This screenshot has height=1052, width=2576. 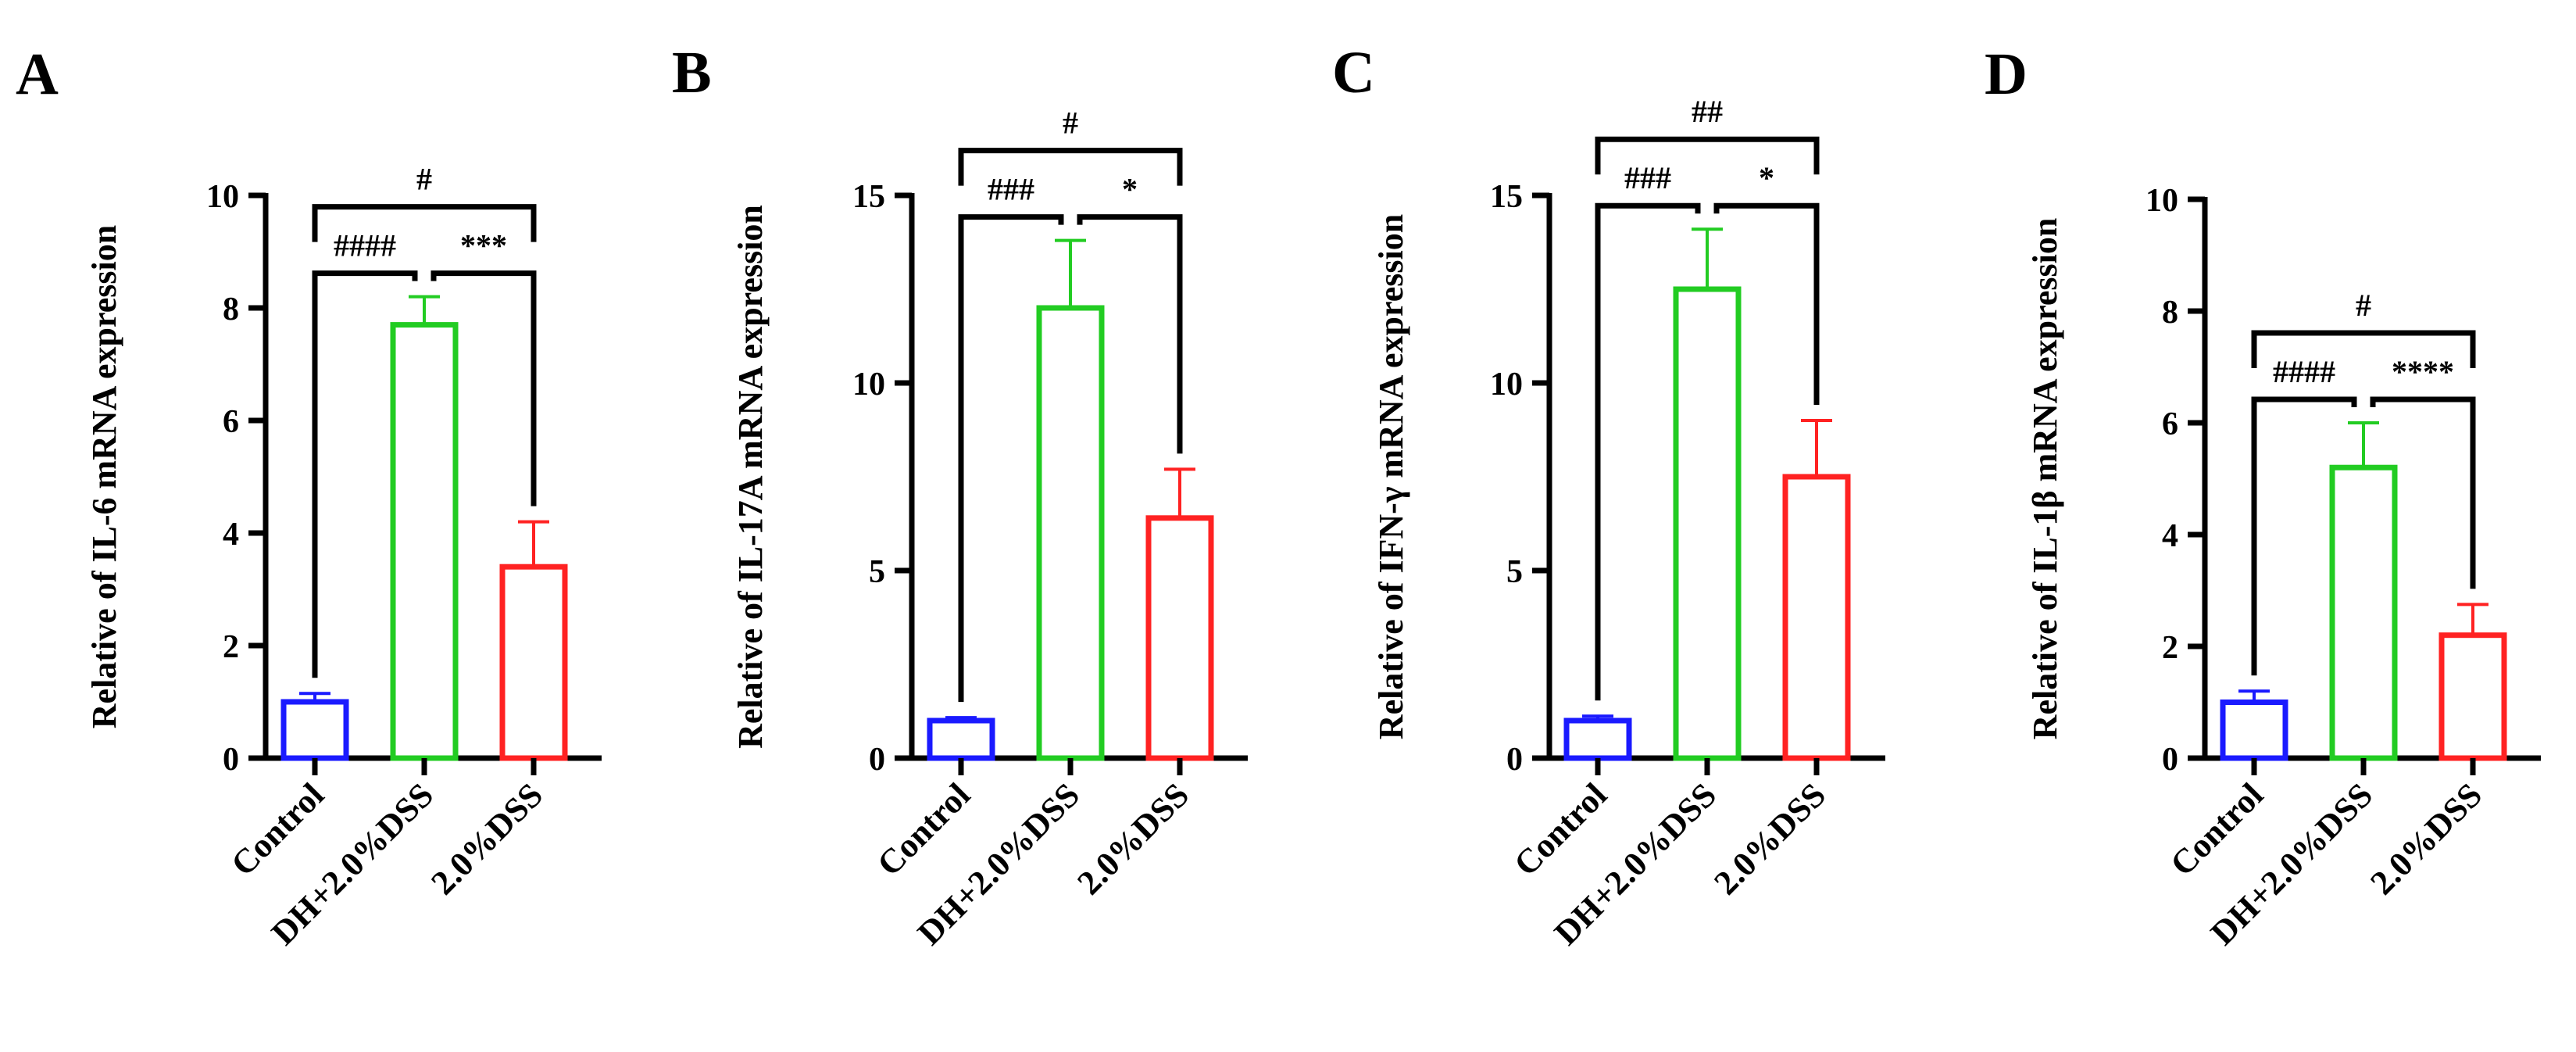 I want to click on panel-letter: B, so click(x=692, y=73).